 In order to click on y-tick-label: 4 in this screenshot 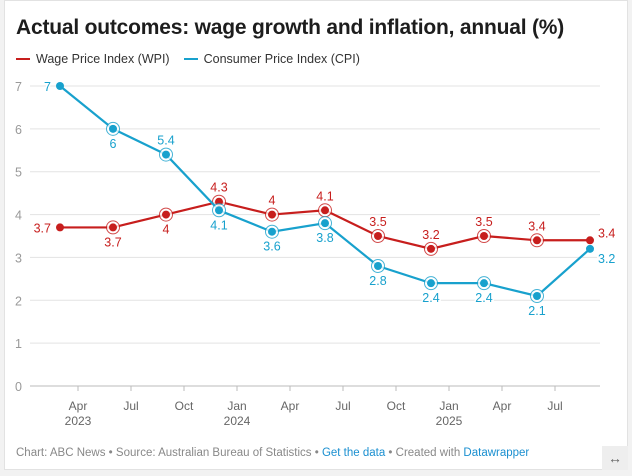, I will do `click(18, 216)`.